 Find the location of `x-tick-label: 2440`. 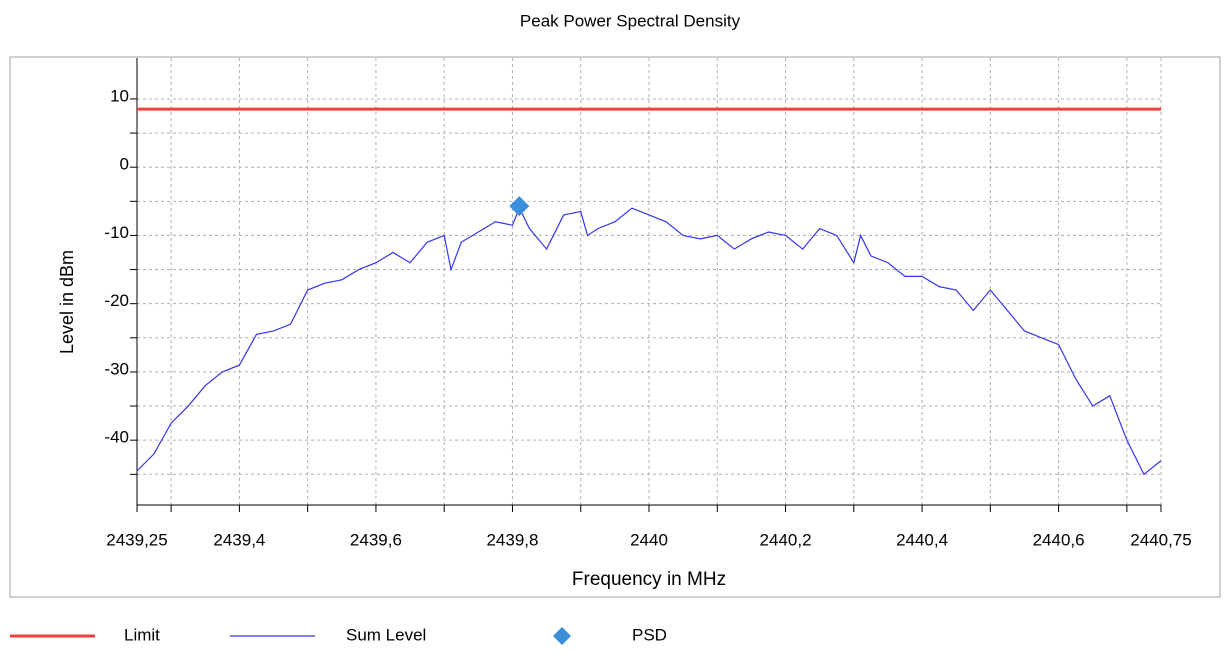

x-tick-label: 2440 is located at coordinates (649, 539).